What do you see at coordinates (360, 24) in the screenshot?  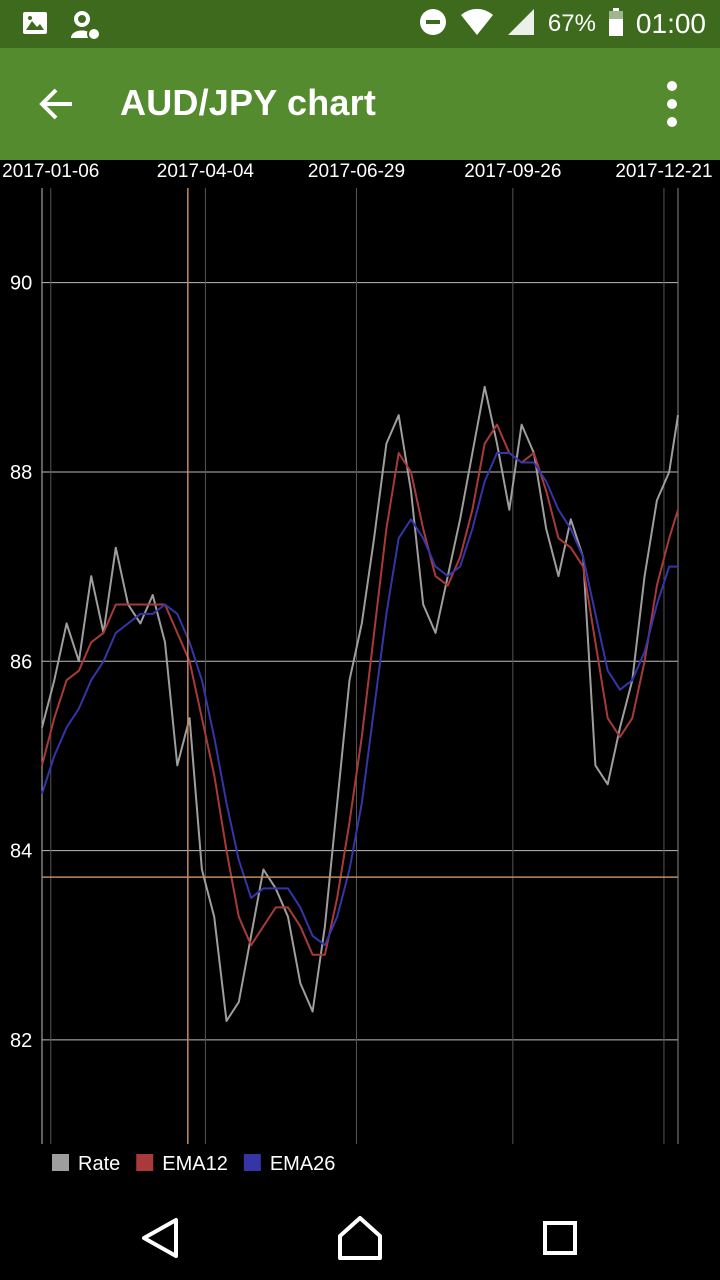 I see `status-bar: 67% 01:00` at bounding box center [360, 24].